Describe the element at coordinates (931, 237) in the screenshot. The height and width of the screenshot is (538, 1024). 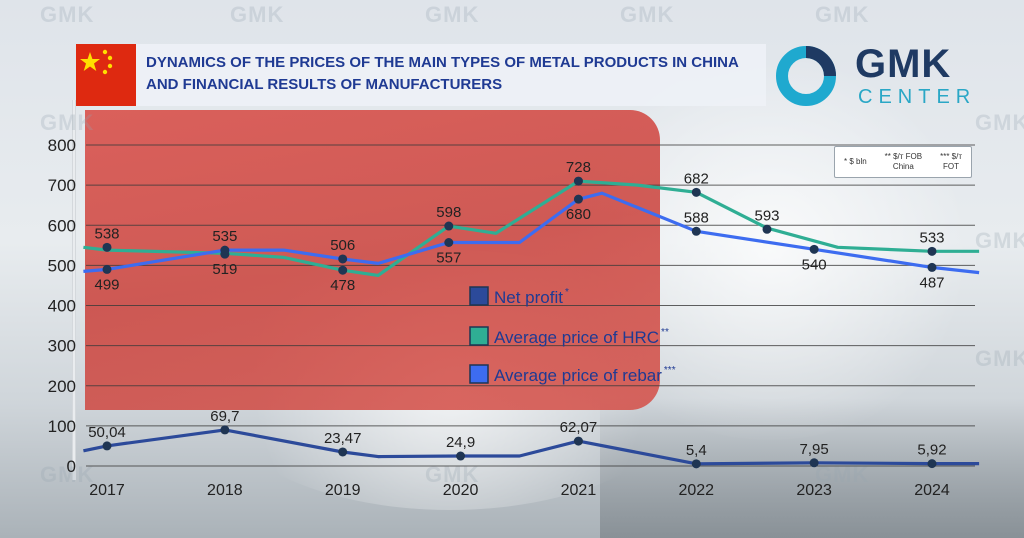
I see `hrc-data-label: 533` at that location.